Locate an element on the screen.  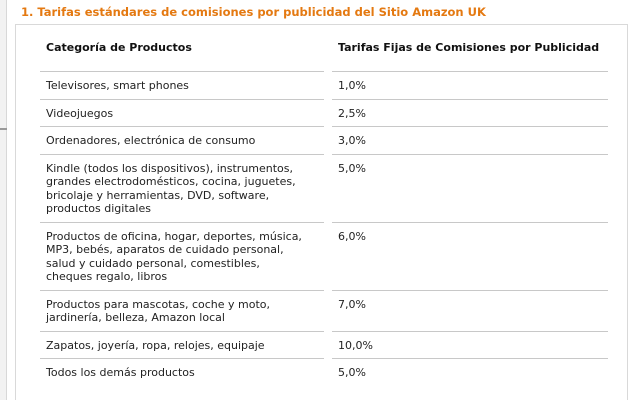
category-cell: Videojuegos is located at coordinates (182, 113).